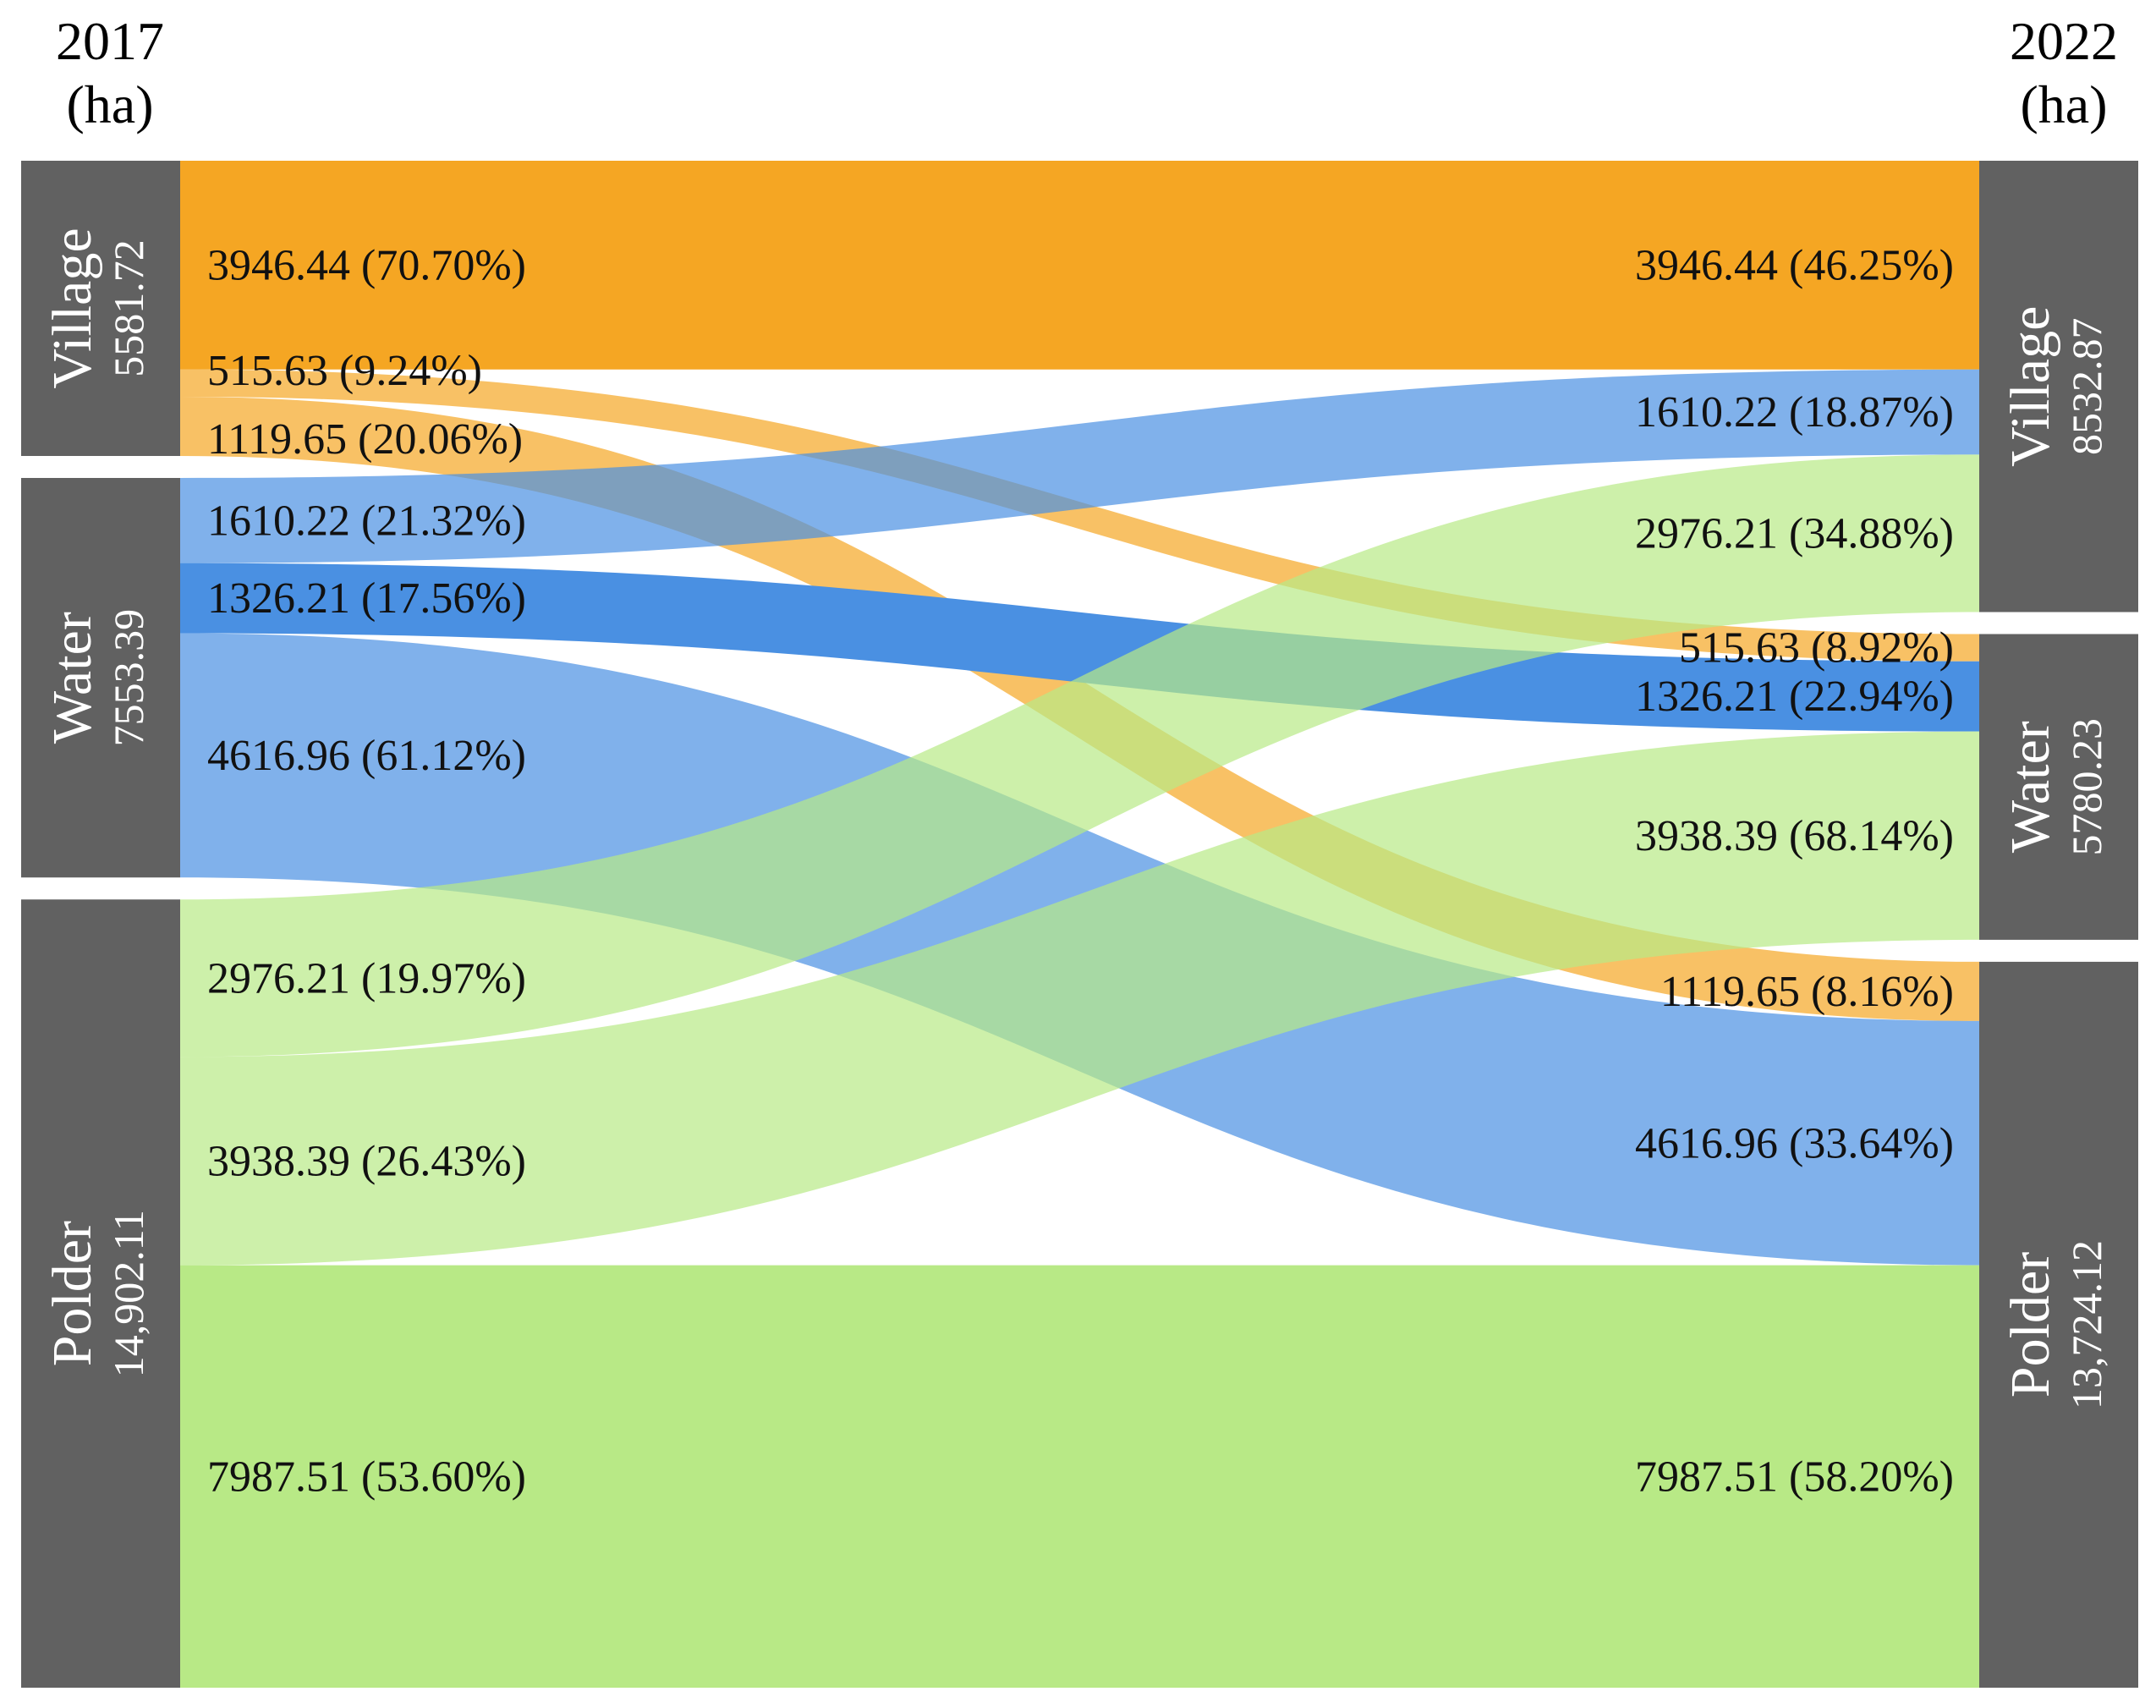  I want to click on flow-village-to-village, so click(1079, 265).